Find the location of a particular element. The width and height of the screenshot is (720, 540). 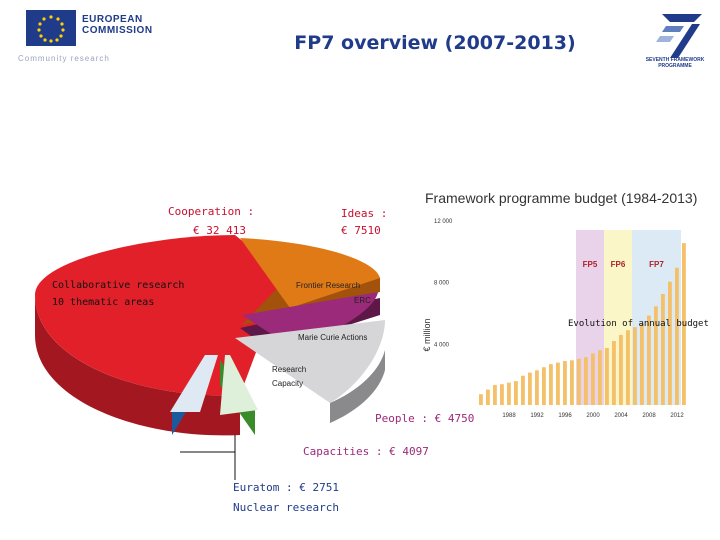

bar-1994 is located at coordinates (551, 384).